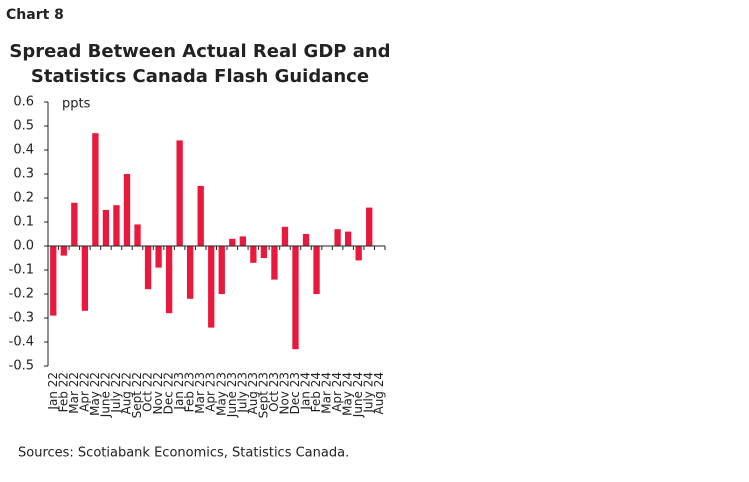 This screenshot has width=749, height=482. What do you see at coordinates (253, 393) in the screenshot?
I see `x-tick-label: Aug 23` at bounding box center [253, 393].